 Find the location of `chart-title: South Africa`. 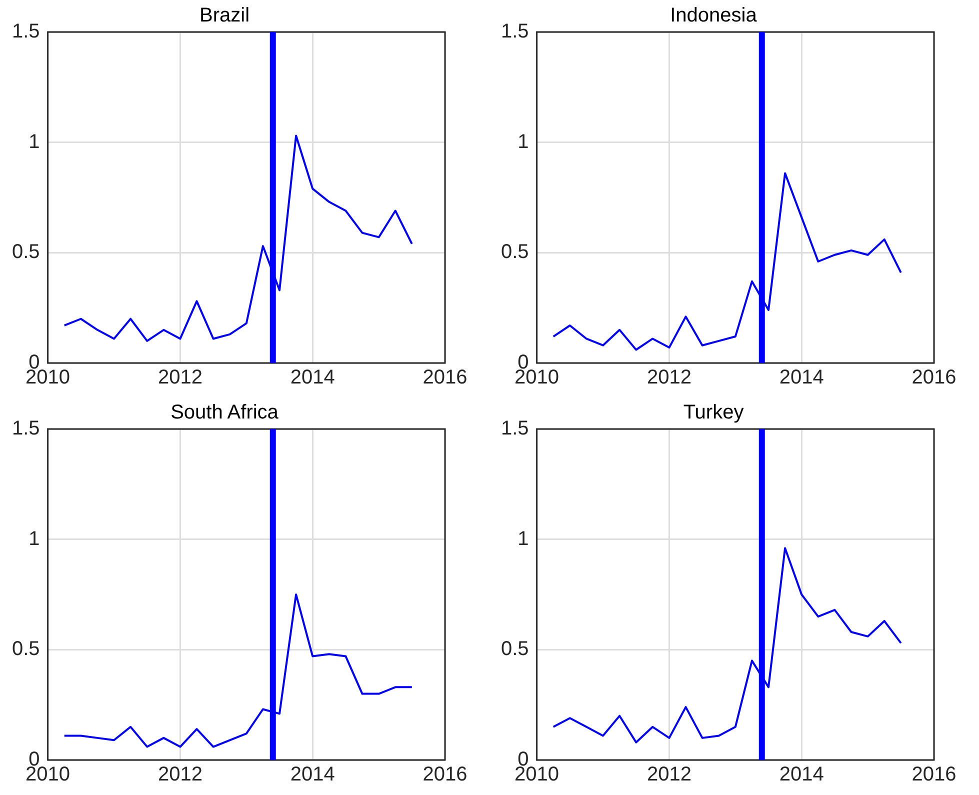

chart-title: South Africa is located at coordinates (225, 413).